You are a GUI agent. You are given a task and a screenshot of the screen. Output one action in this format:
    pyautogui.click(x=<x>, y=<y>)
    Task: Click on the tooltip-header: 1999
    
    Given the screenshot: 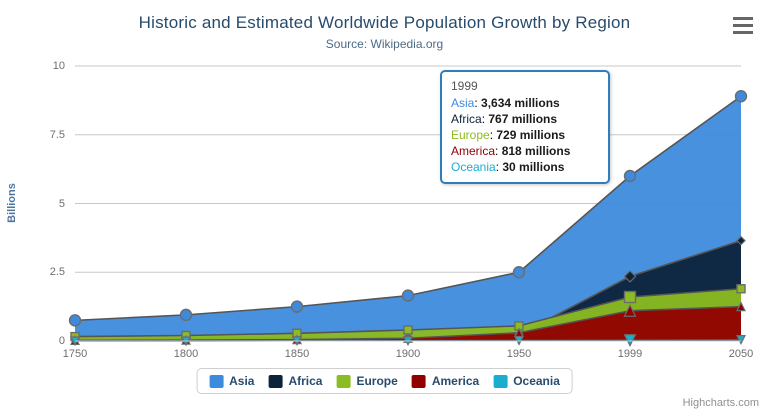 What is the action you would take?
    pyautogui.click(x=464, y=86)
    